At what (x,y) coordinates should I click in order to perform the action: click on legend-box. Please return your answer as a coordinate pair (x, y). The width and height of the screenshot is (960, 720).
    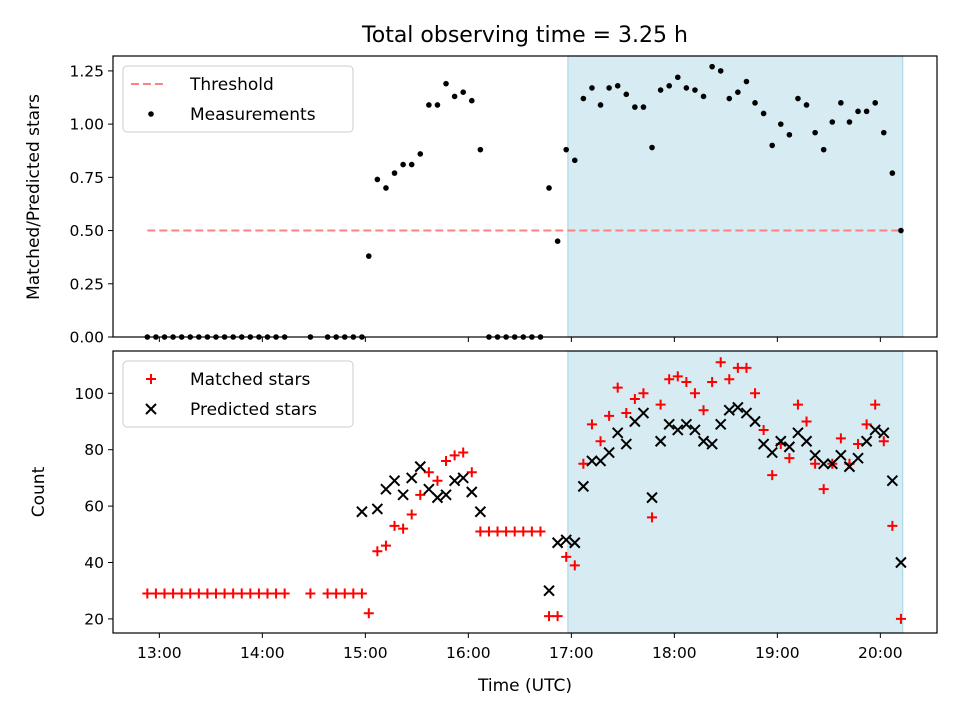
    Looking at the image, I should click on (238, 99).